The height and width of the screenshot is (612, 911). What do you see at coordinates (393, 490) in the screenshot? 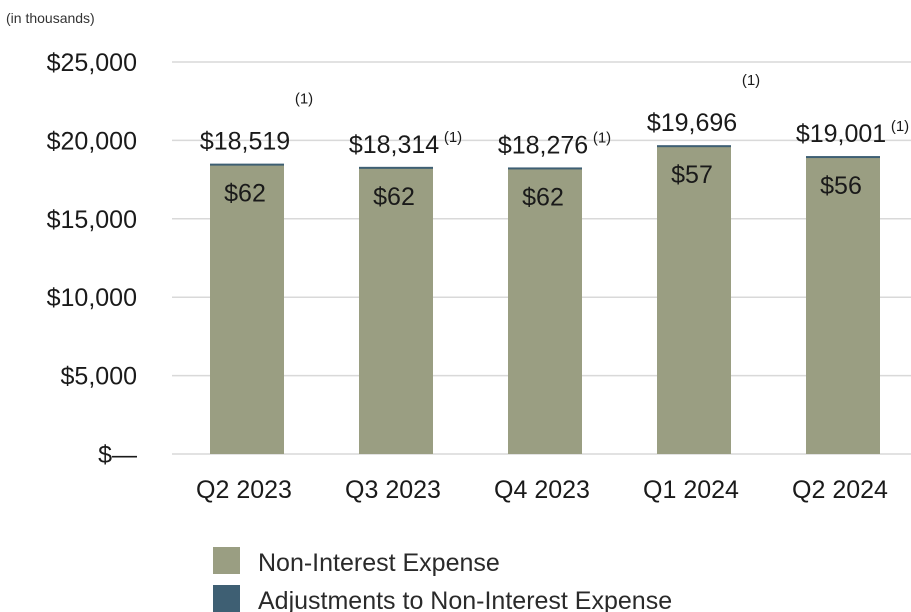
I see `x-category-label: Q3 2023` at bounding box center [393, 490].